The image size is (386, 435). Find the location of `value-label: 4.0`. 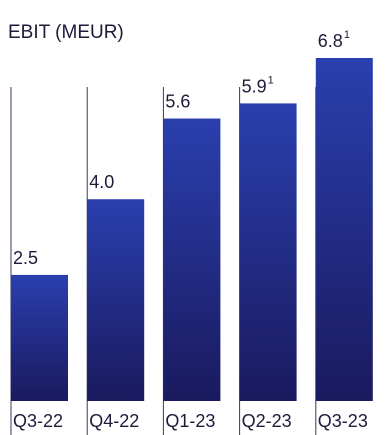

value-label: 4.0 is located at coordinates (101, 182).